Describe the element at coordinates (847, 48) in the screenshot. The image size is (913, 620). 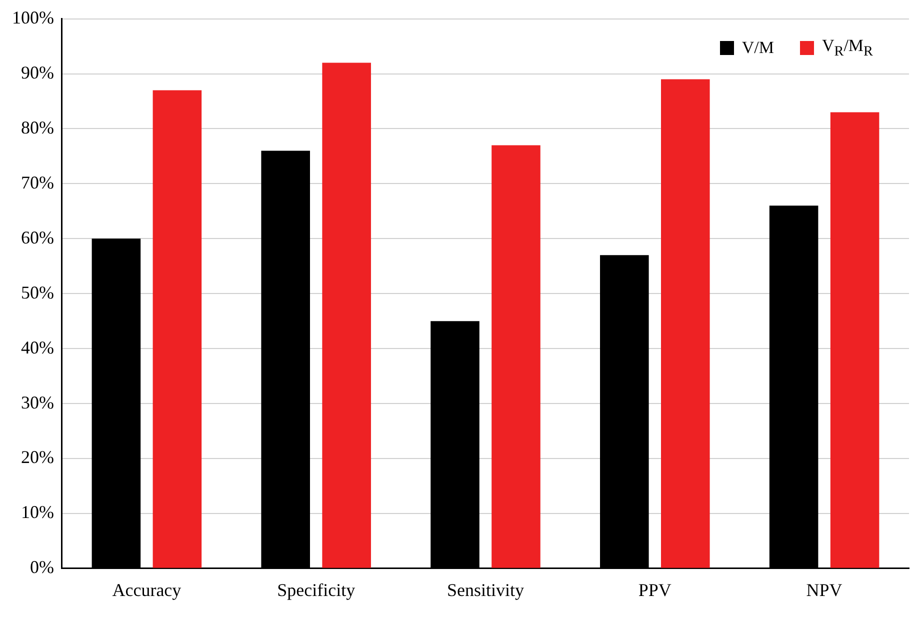
I see `legend-label: V$_{R}$/M$_{R}$` at that location.